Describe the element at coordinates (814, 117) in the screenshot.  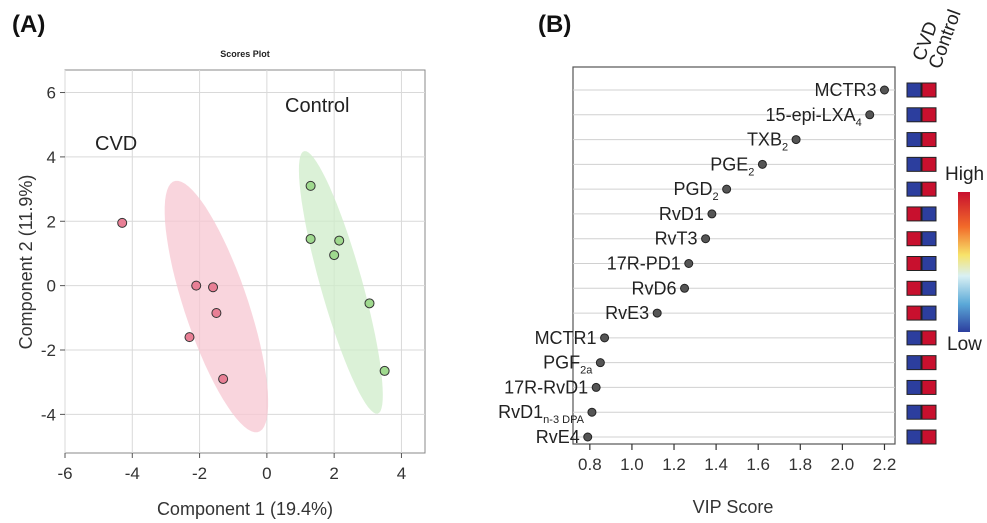
I see `vip-metabolite-label: 15-epi-LXA4` at that location.